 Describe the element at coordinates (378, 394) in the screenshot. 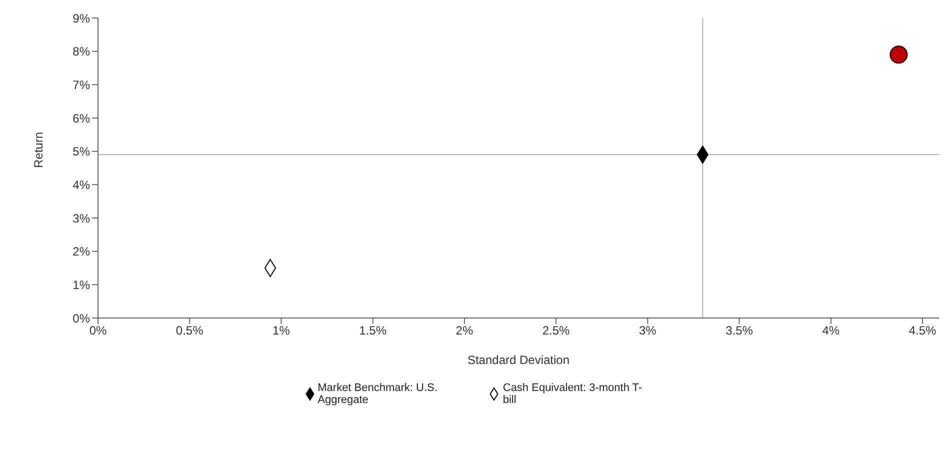

I see `legend-label: Market Benchmark: U.S. Aggregate` at that location.